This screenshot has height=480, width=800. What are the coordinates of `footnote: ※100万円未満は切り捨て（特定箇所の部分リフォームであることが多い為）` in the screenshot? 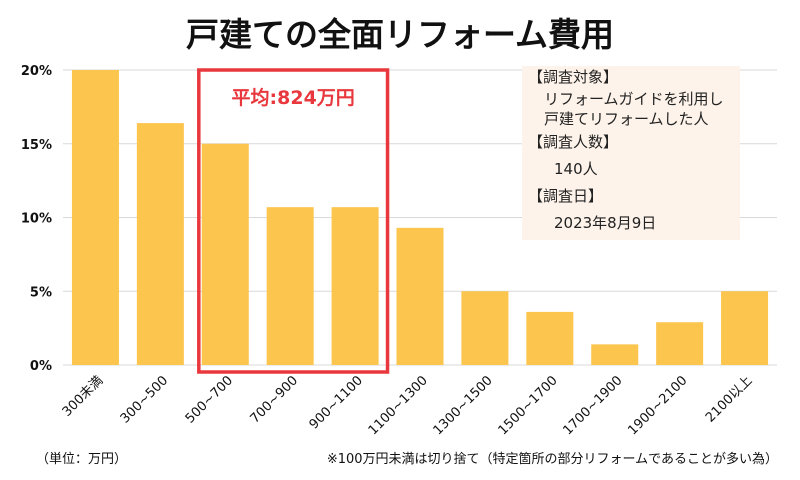 It's located at (552, 459).